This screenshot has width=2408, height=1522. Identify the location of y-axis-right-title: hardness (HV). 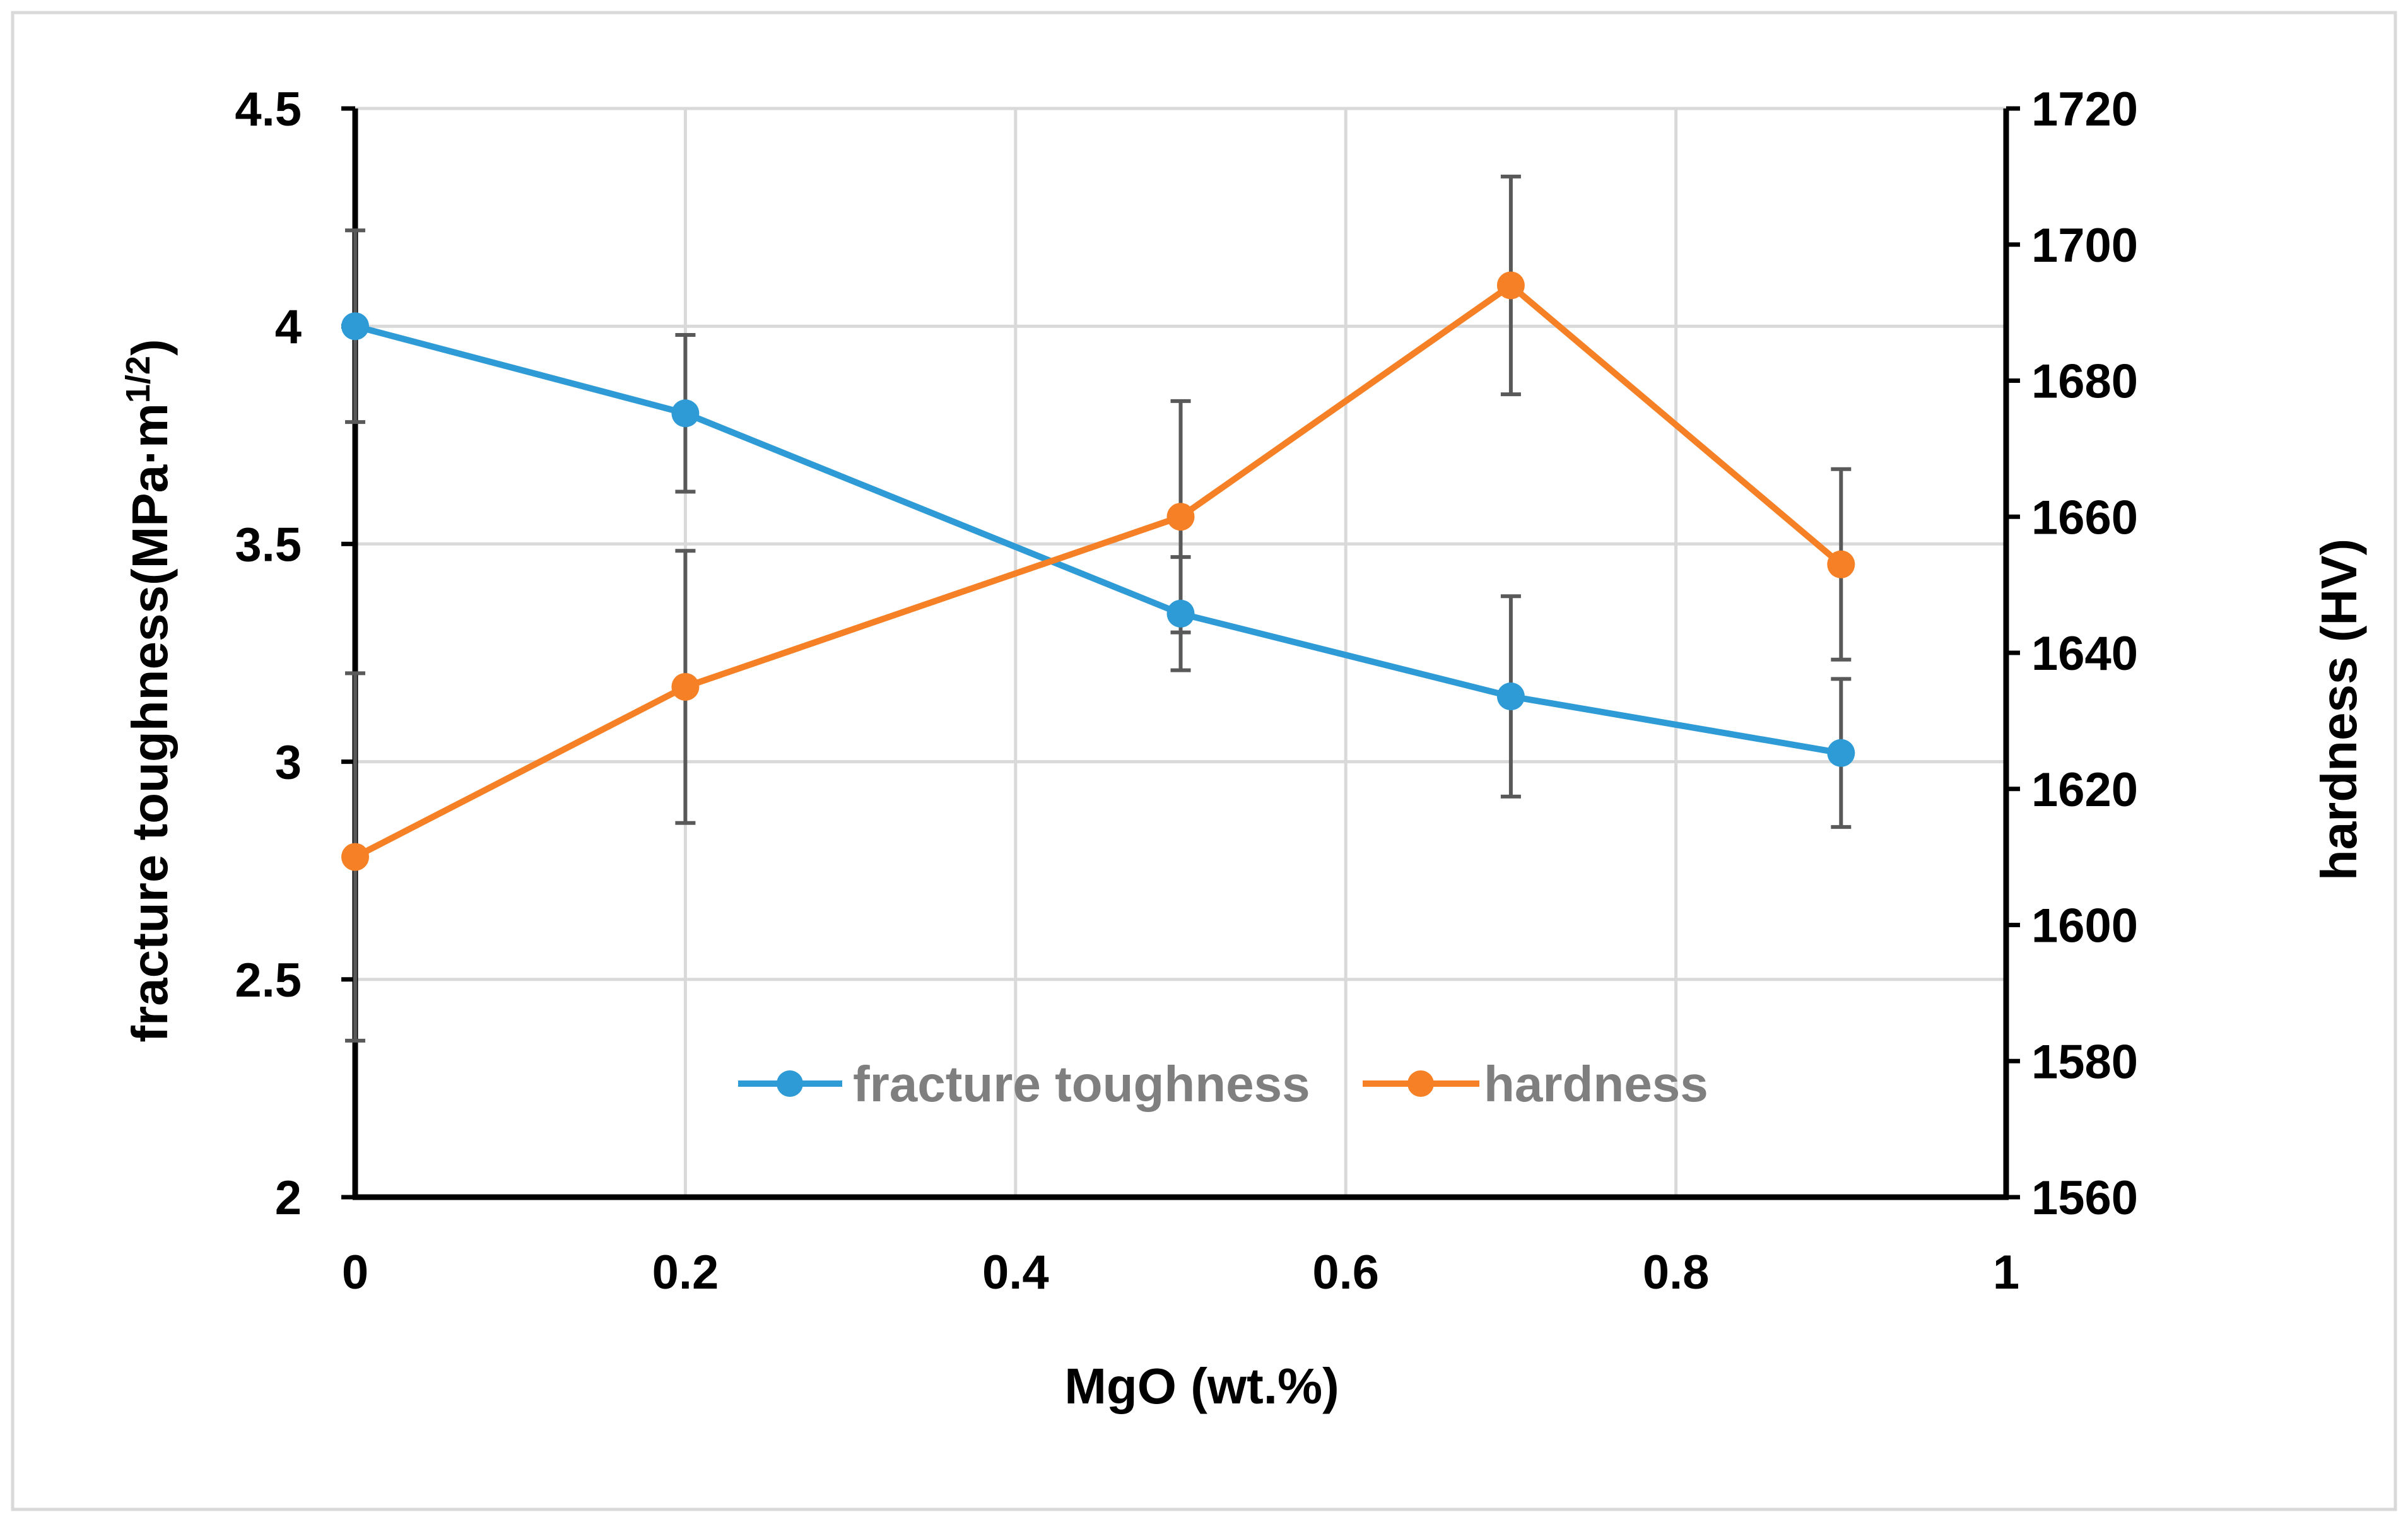
(2339, 710).